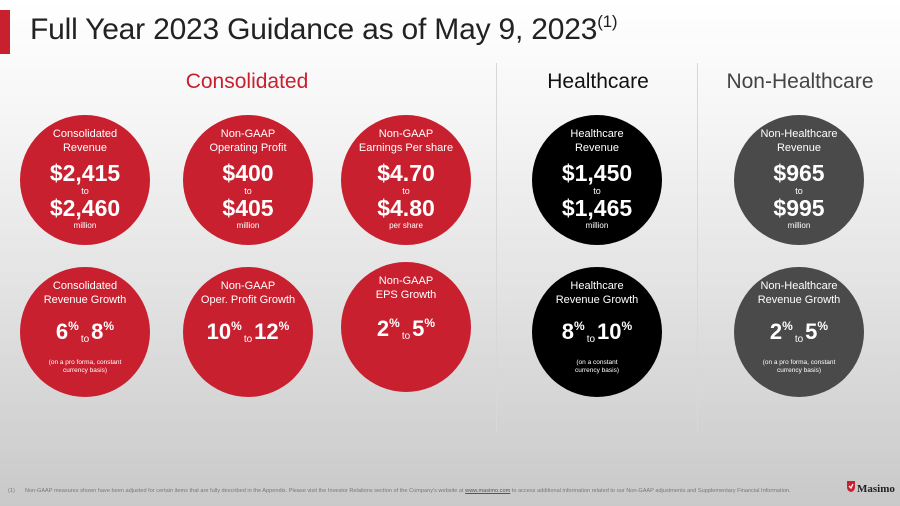  Describe the element at coordinates (248, 173) in the screenshot. I see `range-low: $400` at that location.